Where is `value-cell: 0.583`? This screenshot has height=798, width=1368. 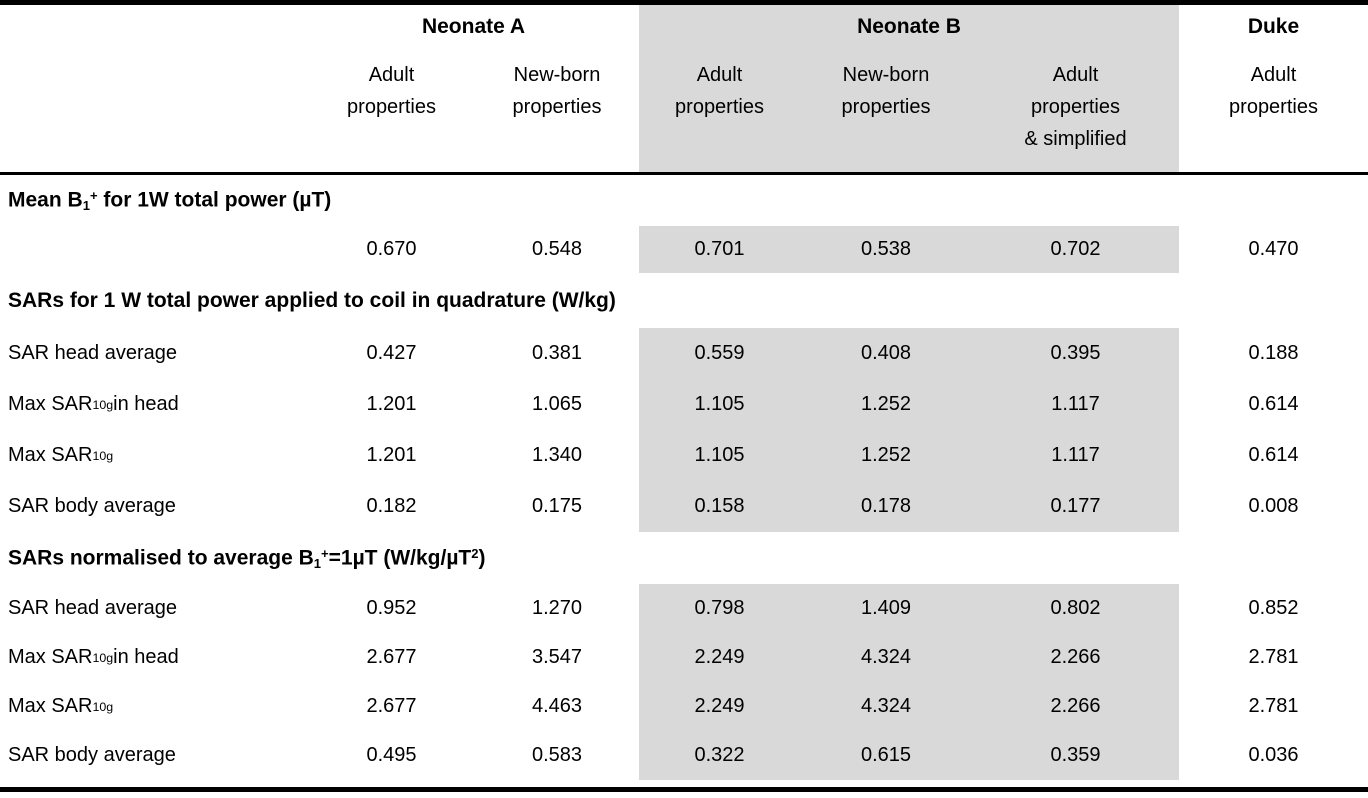 value-cell: 0.583 is located at coordinates (557, 755).